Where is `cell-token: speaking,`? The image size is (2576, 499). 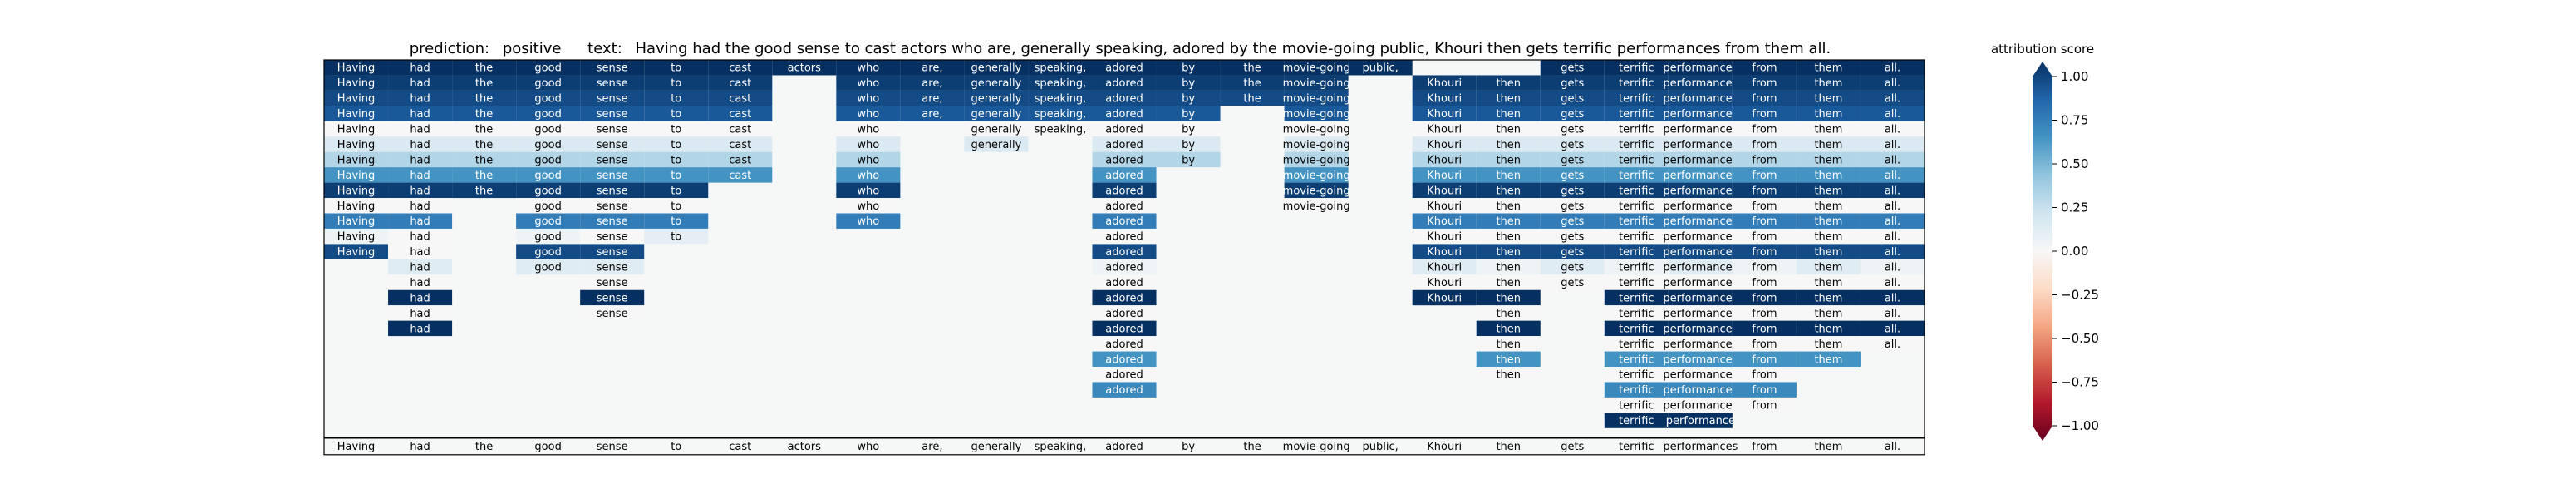 cell-token: speaking, is located at coordinates (1061, 130).